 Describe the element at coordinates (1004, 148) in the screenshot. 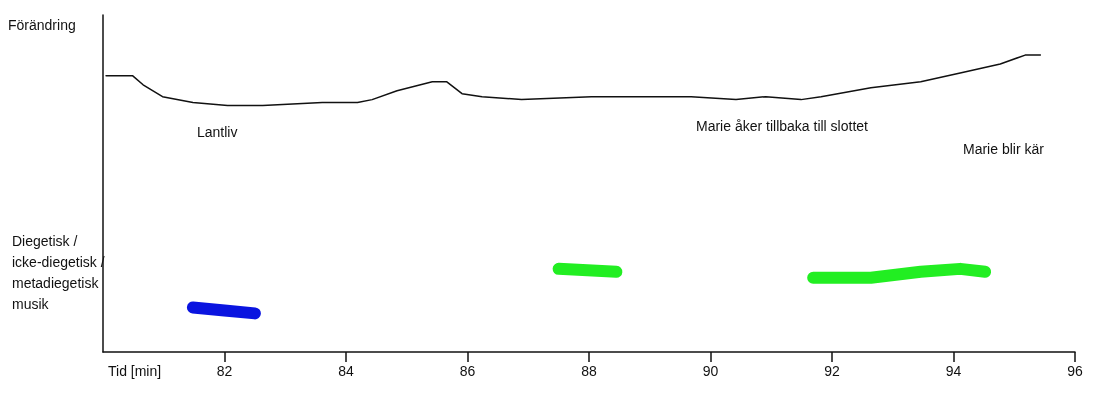

I see `annotation: Marie blir kär` at that location.